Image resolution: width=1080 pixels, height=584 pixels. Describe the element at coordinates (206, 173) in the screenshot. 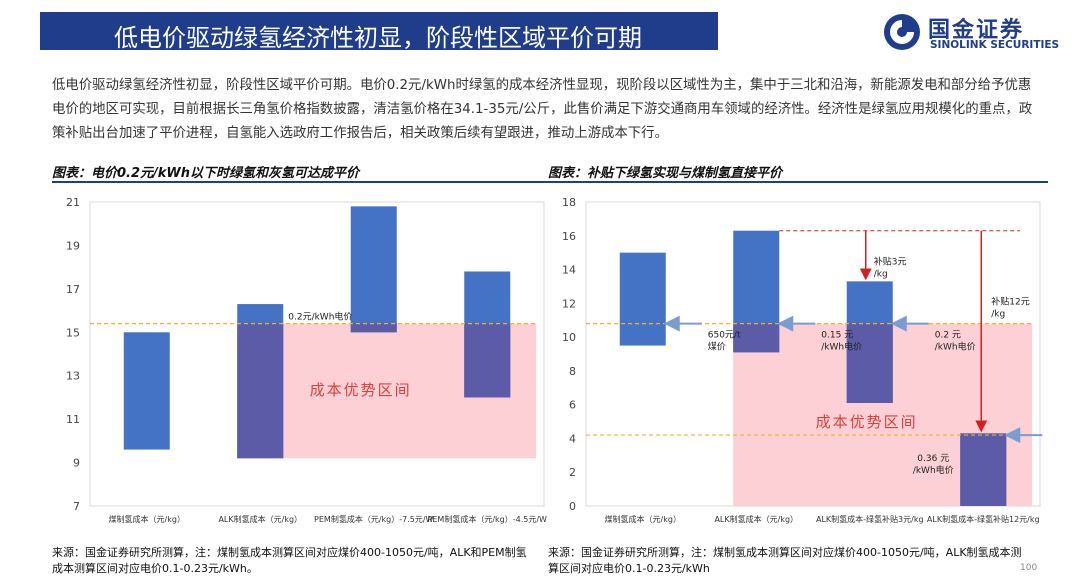

I see `left-chart-title: 图表：电价0.2元/kWh以下时绿氢和灰氢可达成平价` at that location.